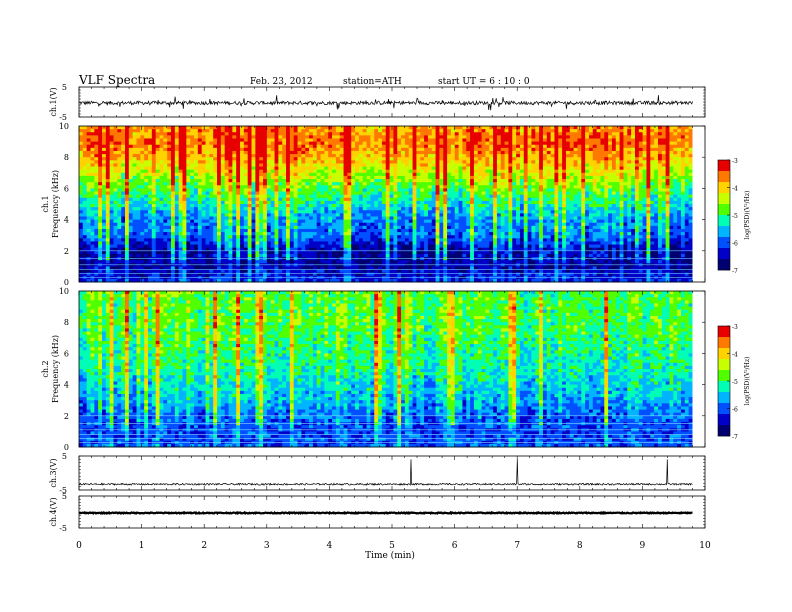  Describe the element at coordinates (377, 102) in the screenshot. I see `ch1-waveform-panel: 5-5ch.1(V)` at that location.